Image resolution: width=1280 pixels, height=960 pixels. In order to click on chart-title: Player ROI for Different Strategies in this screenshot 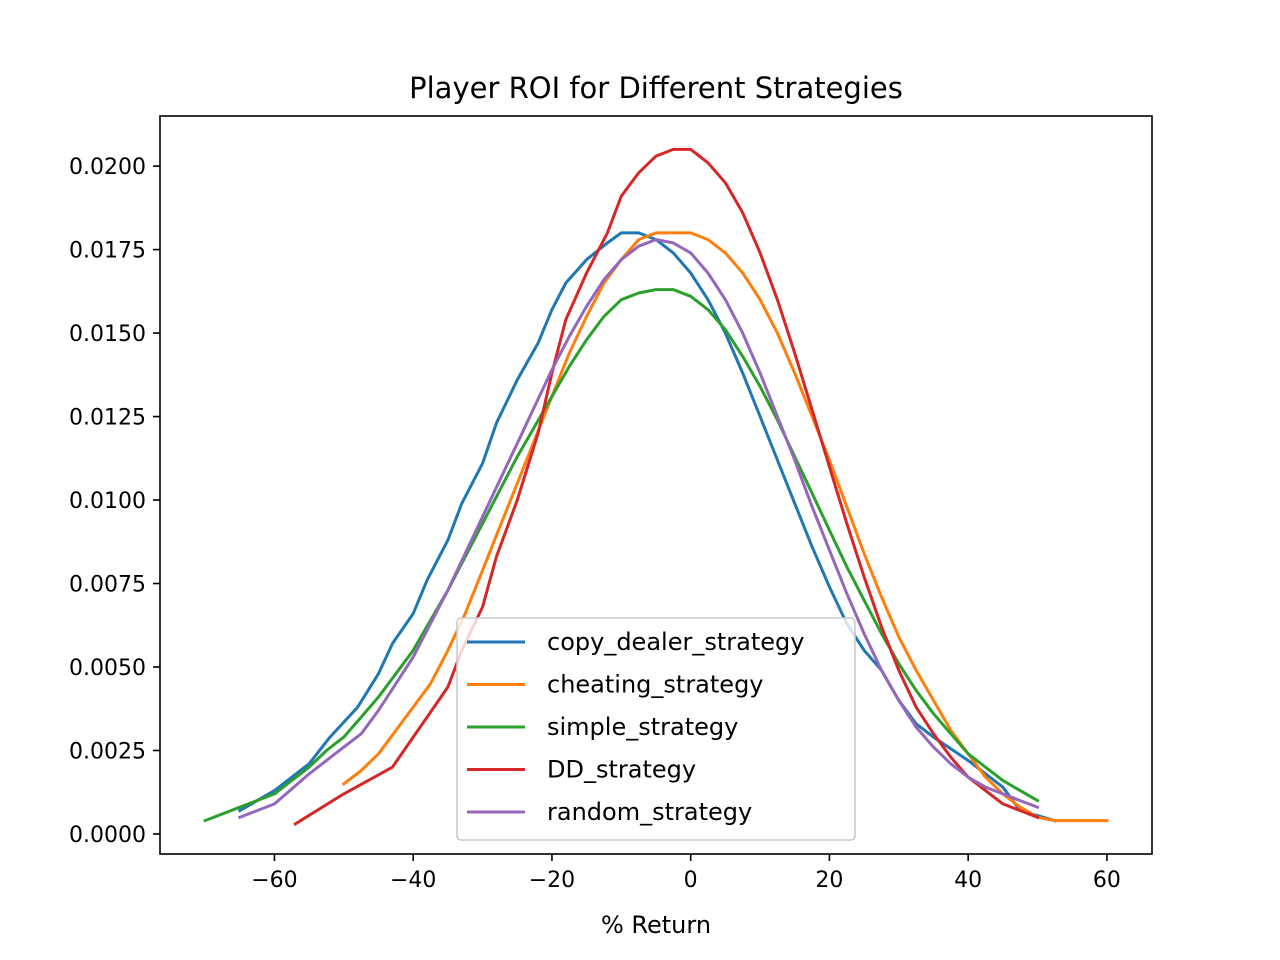, I will do `click(656, 88)`.